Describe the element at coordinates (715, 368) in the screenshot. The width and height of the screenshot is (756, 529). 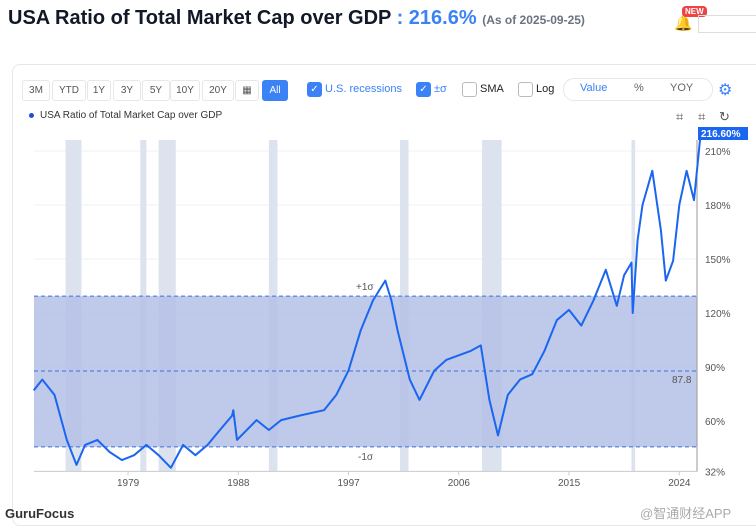
I see `y-tick-label: 90%` at that location.